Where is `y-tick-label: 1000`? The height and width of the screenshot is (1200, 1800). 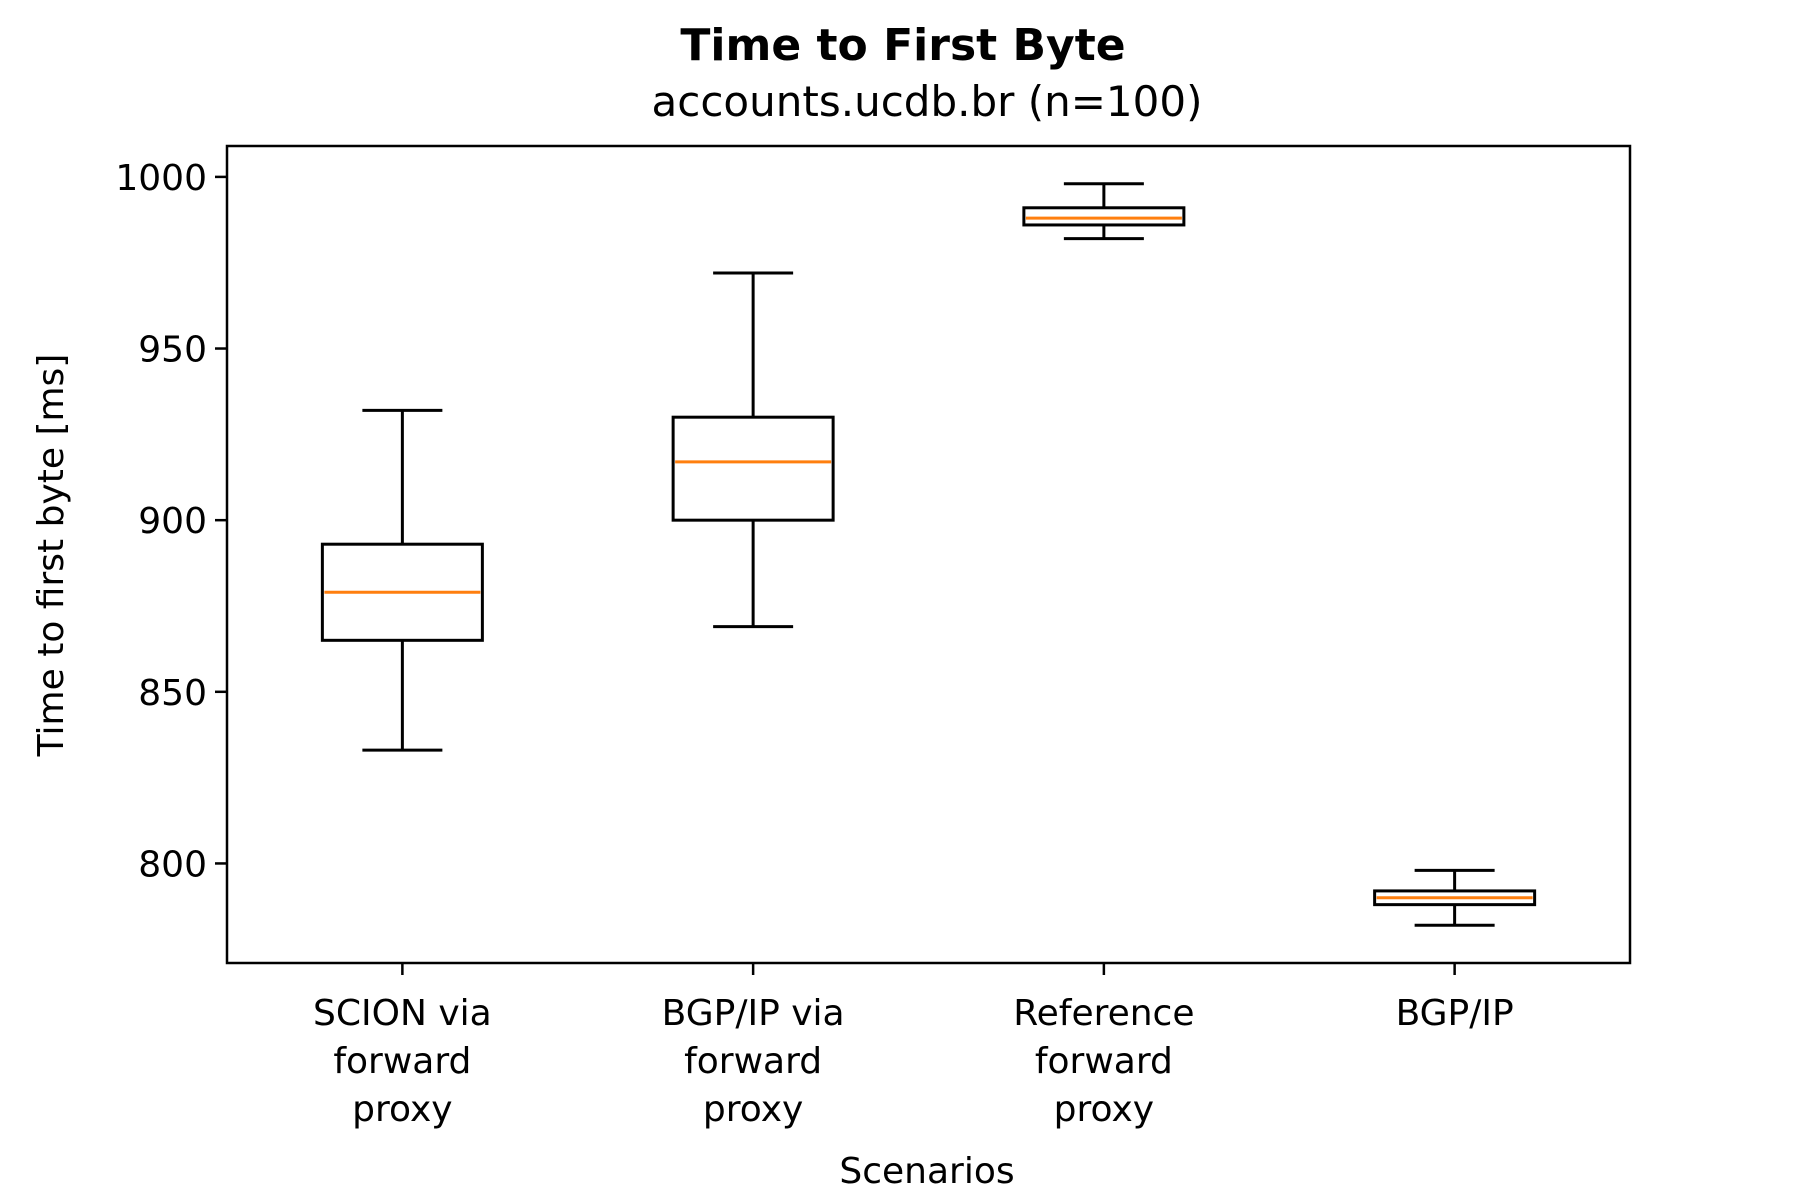 y-tick-label: 1000 is located at coordinates (161, 178).